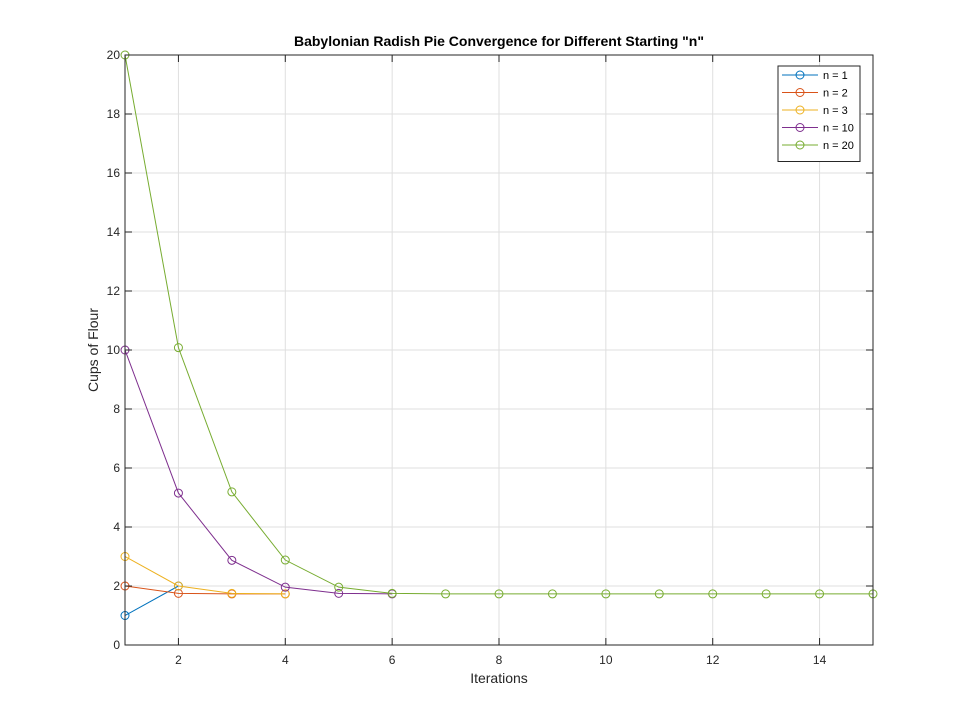 This screenshot has width=965, height=724. Describe the element at coordinates (838, 129) in the screenshot. I see `legend-label: n = 10` at that location.